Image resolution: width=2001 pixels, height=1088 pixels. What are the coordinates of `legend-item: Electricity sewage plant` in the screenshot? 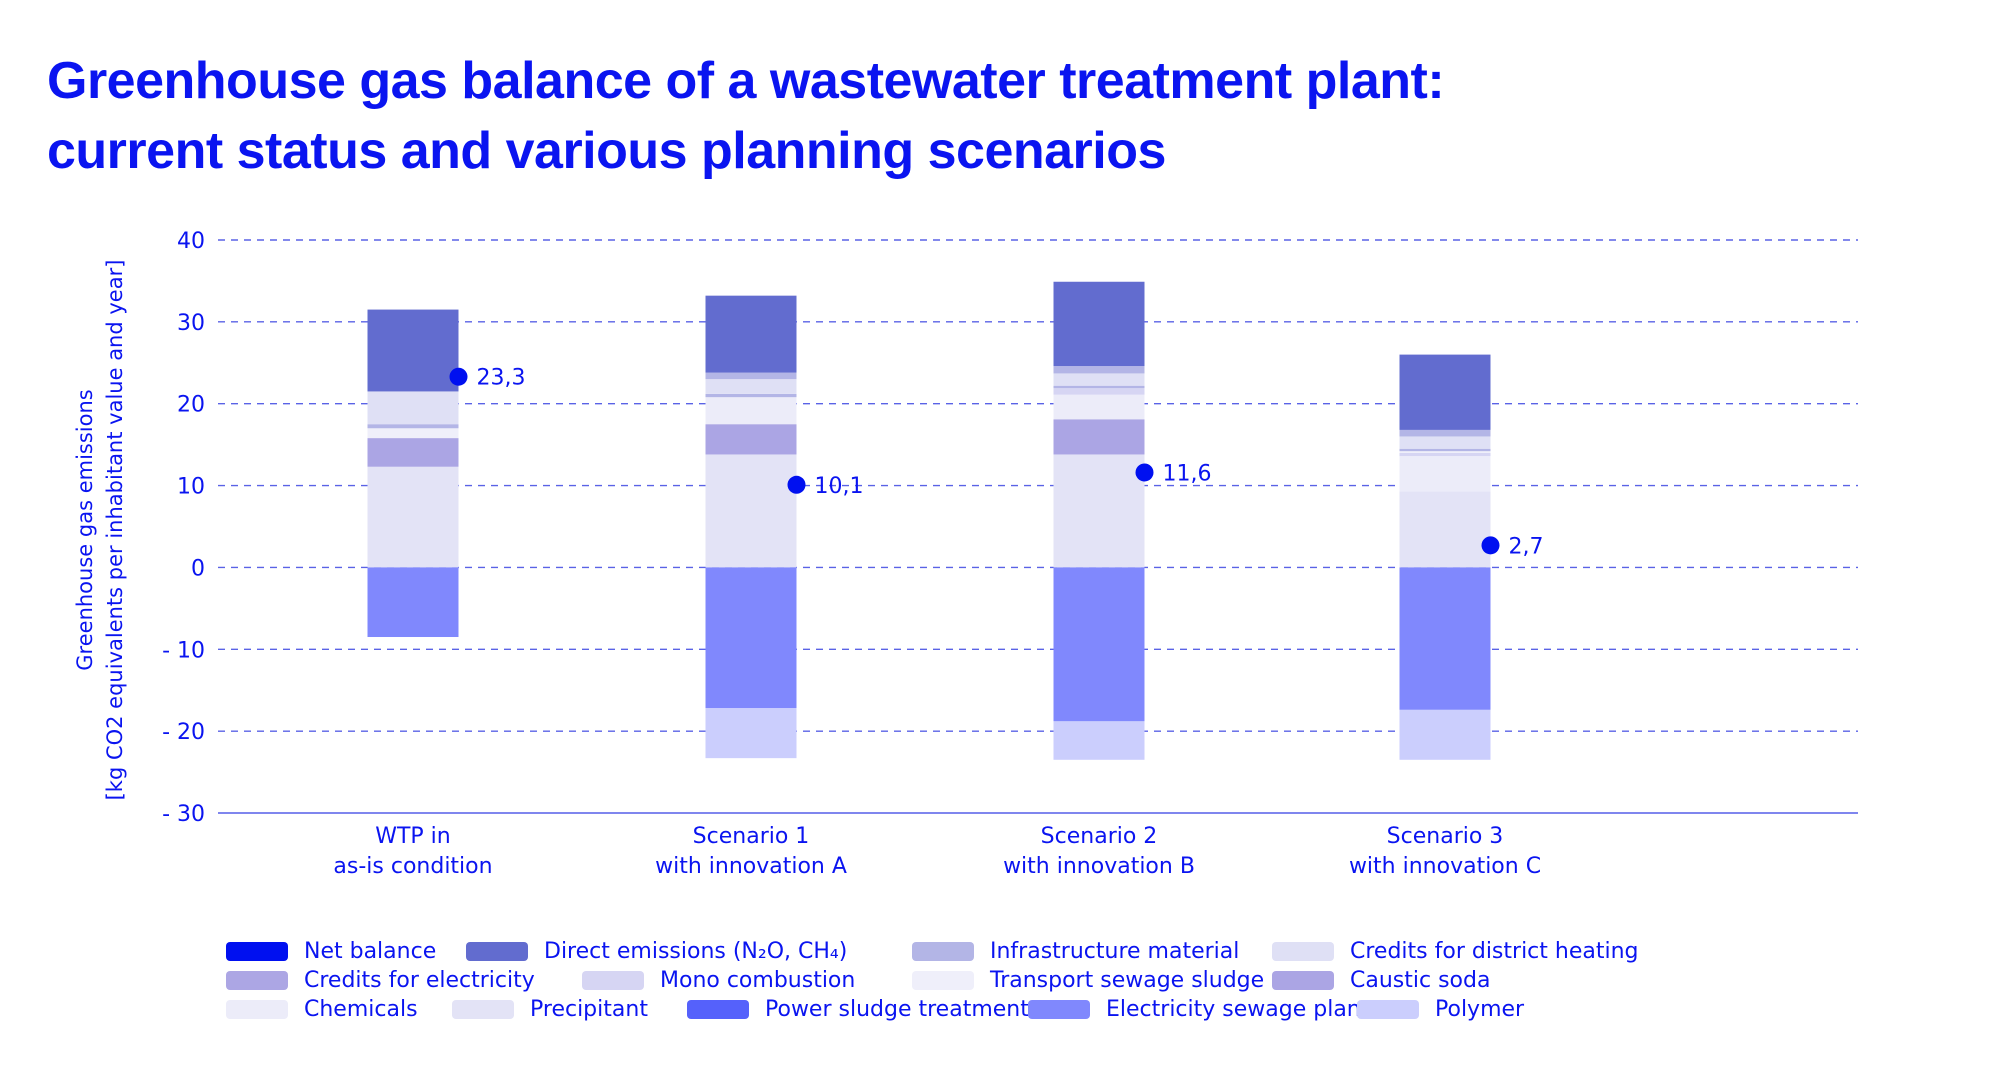 It's located at (1198, 1009).